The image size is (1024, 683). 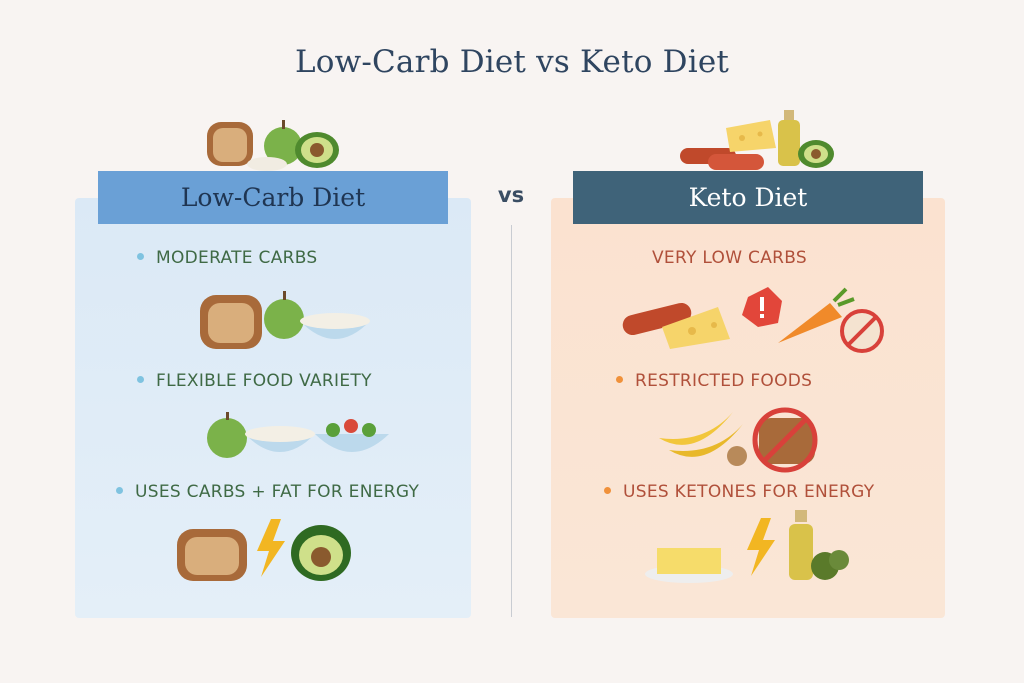 I want to click on flexible-variety-illustration-icon, so click(x=298, y=435).